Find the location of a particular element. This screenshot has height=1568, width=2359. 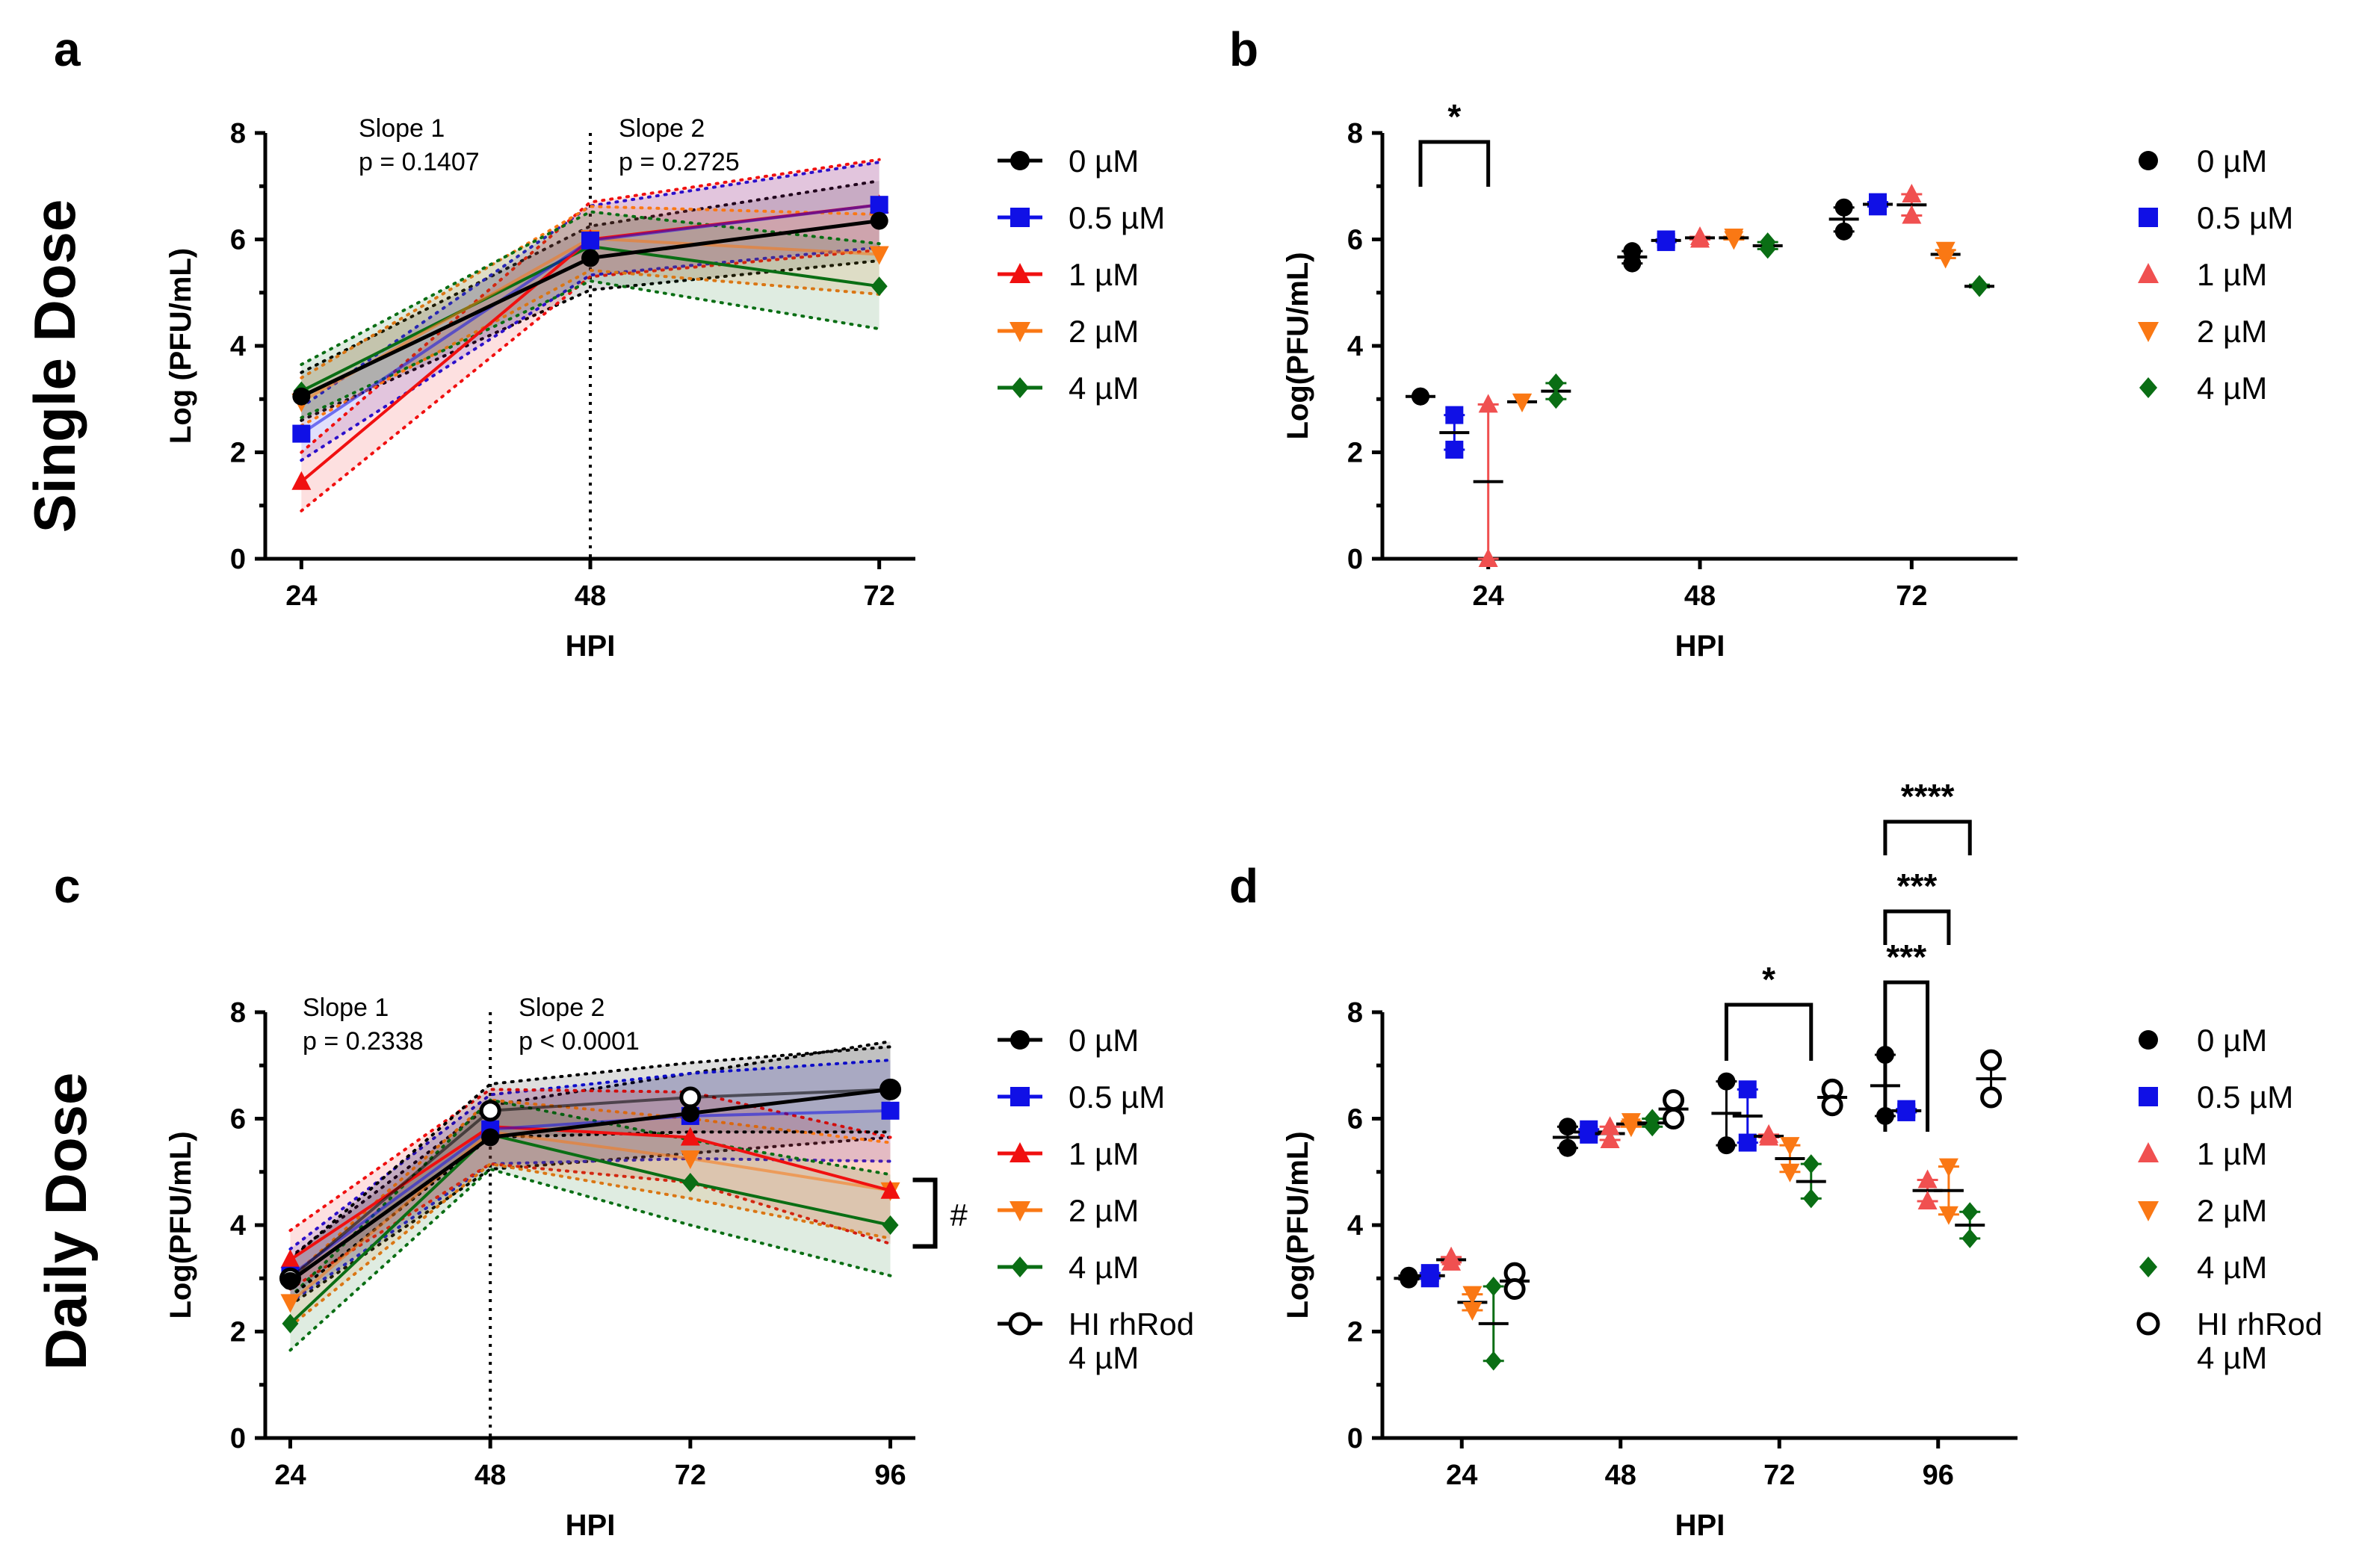

d-sig-label: *** is located at coordinates (1917, 886).